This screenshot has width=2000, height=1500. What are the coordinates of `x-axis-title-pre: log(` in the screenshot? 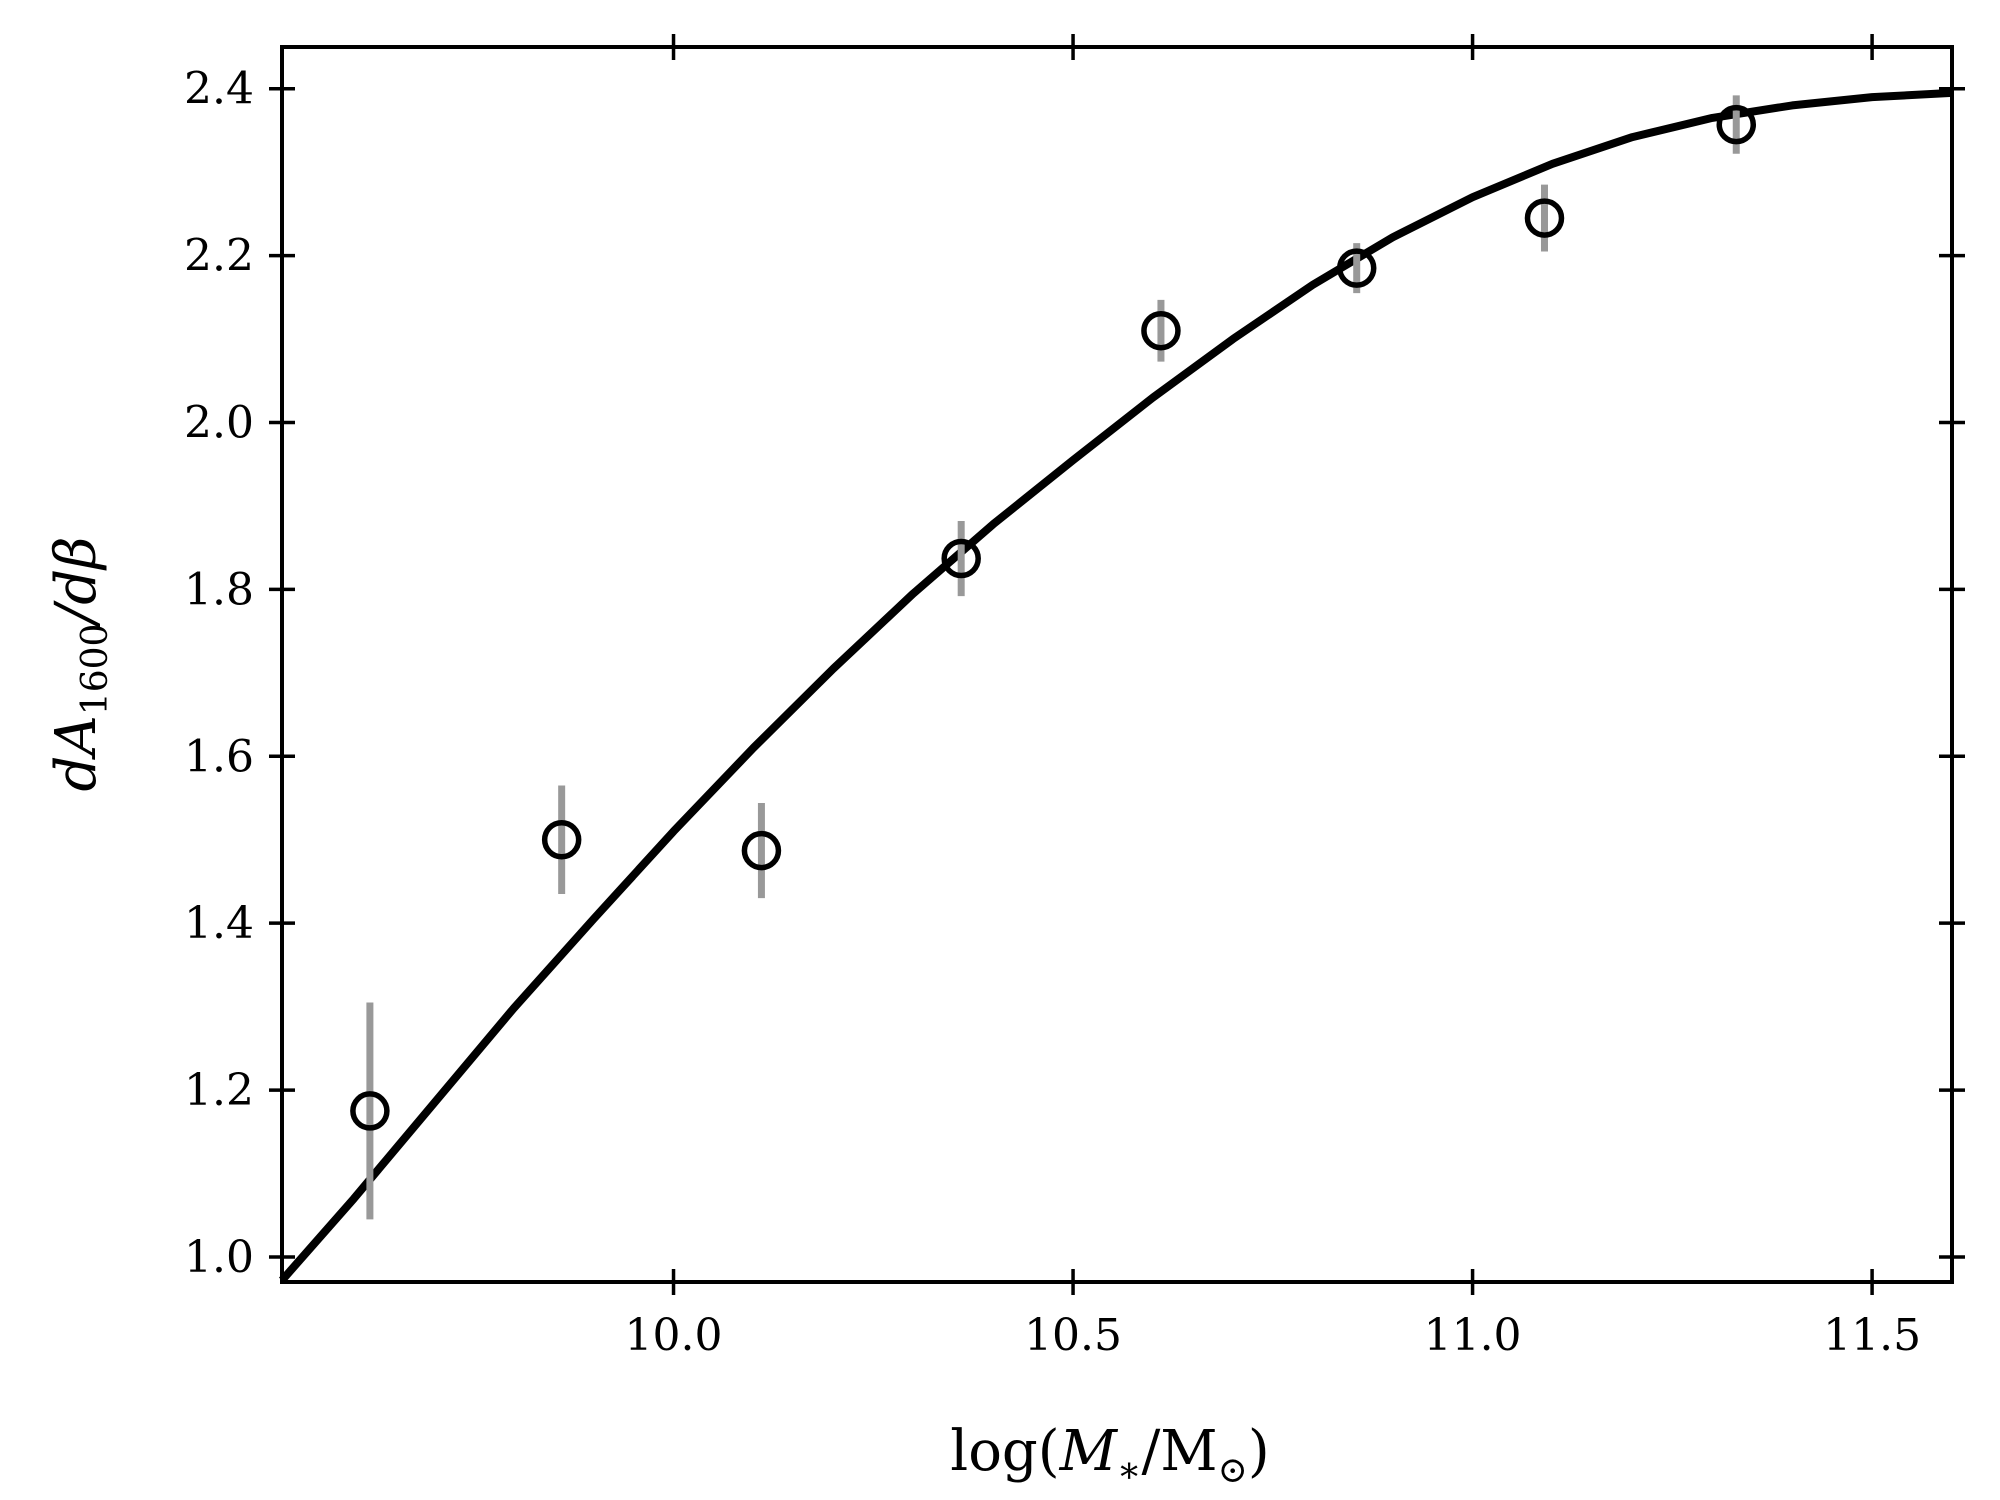 It's located at (1004, 1451).